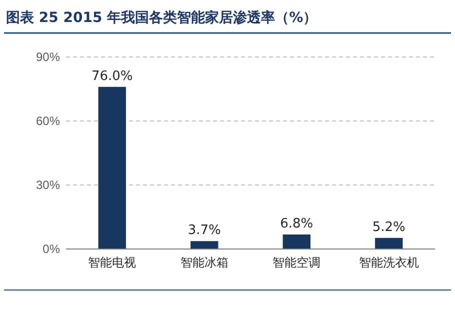  Describe the element at coordinates (297, 224) in the screenshot. I see `data-label: 6.8%` at that location.